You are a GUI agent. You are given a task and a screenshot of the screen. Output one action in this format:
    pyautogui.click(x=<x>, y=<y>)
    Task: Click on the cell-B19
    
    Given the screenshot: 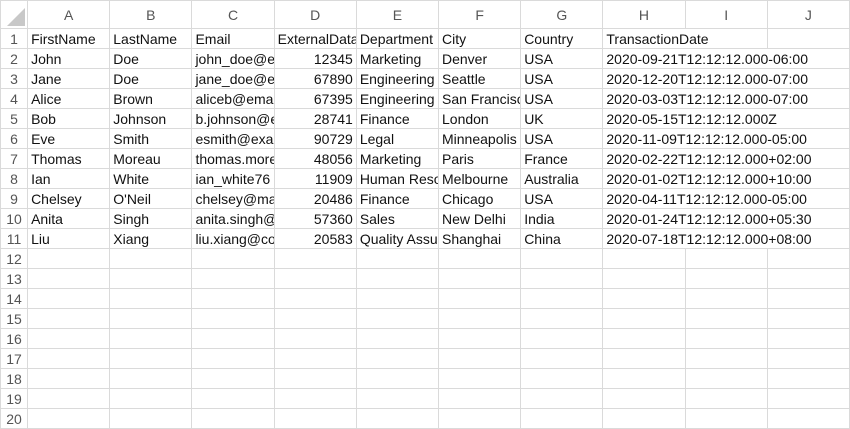 What is the action you would take?
    pyautogui.click(x=151, y=398)
    